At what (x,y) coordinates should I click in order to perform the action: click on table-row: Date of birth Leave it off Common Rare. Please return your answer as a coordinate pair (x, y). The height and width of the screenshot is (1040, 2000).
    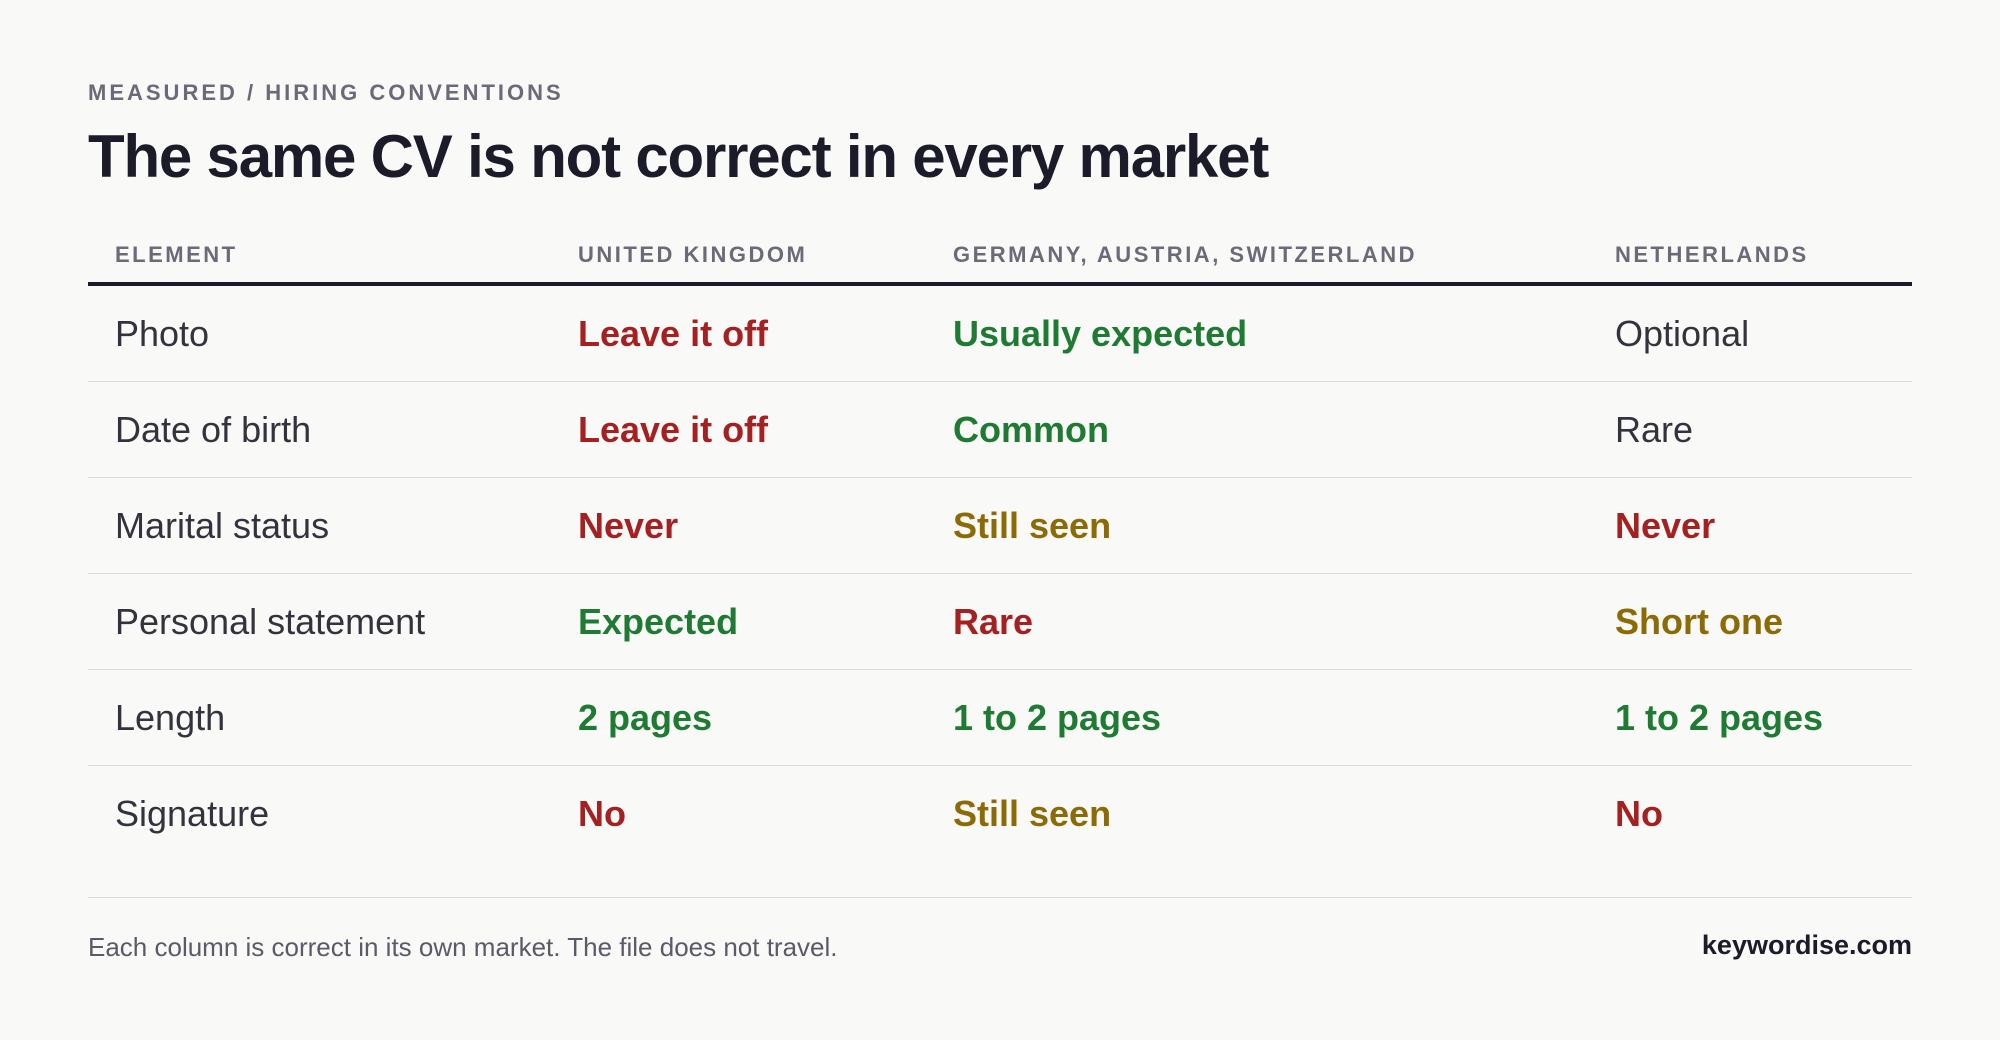
    Looking at the image, I should click on (1000, 429).